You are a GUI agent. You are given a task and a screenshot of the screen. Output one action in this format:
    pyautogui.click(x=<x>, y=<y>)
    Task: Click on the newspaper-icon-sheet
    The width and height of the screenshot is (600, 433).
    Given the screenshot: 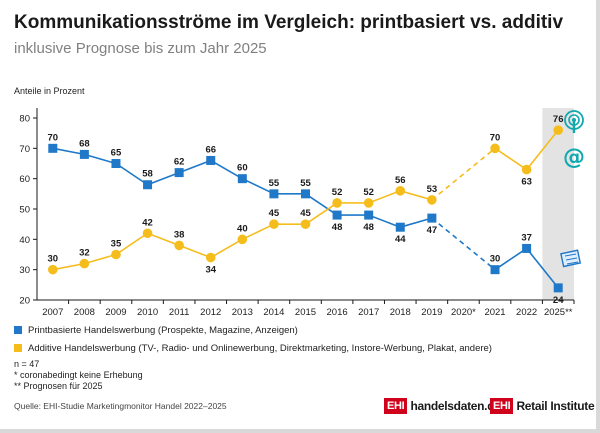 What is the action you would take?
    pyautogui.click(x=571, y=258)
    